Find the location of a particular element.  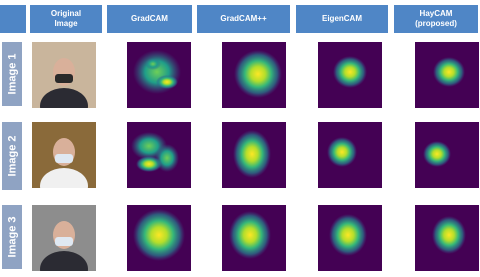

header-cell: HayCAM (proposed) is located at coordinates (436, 19).